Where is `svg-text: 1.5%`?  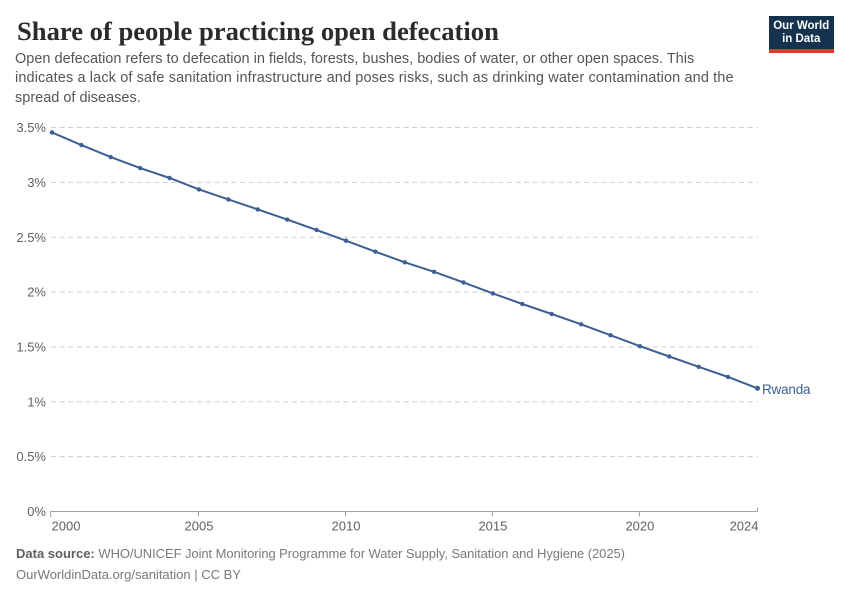 svg-text: 1.5% is located at coordinates (31, 347).